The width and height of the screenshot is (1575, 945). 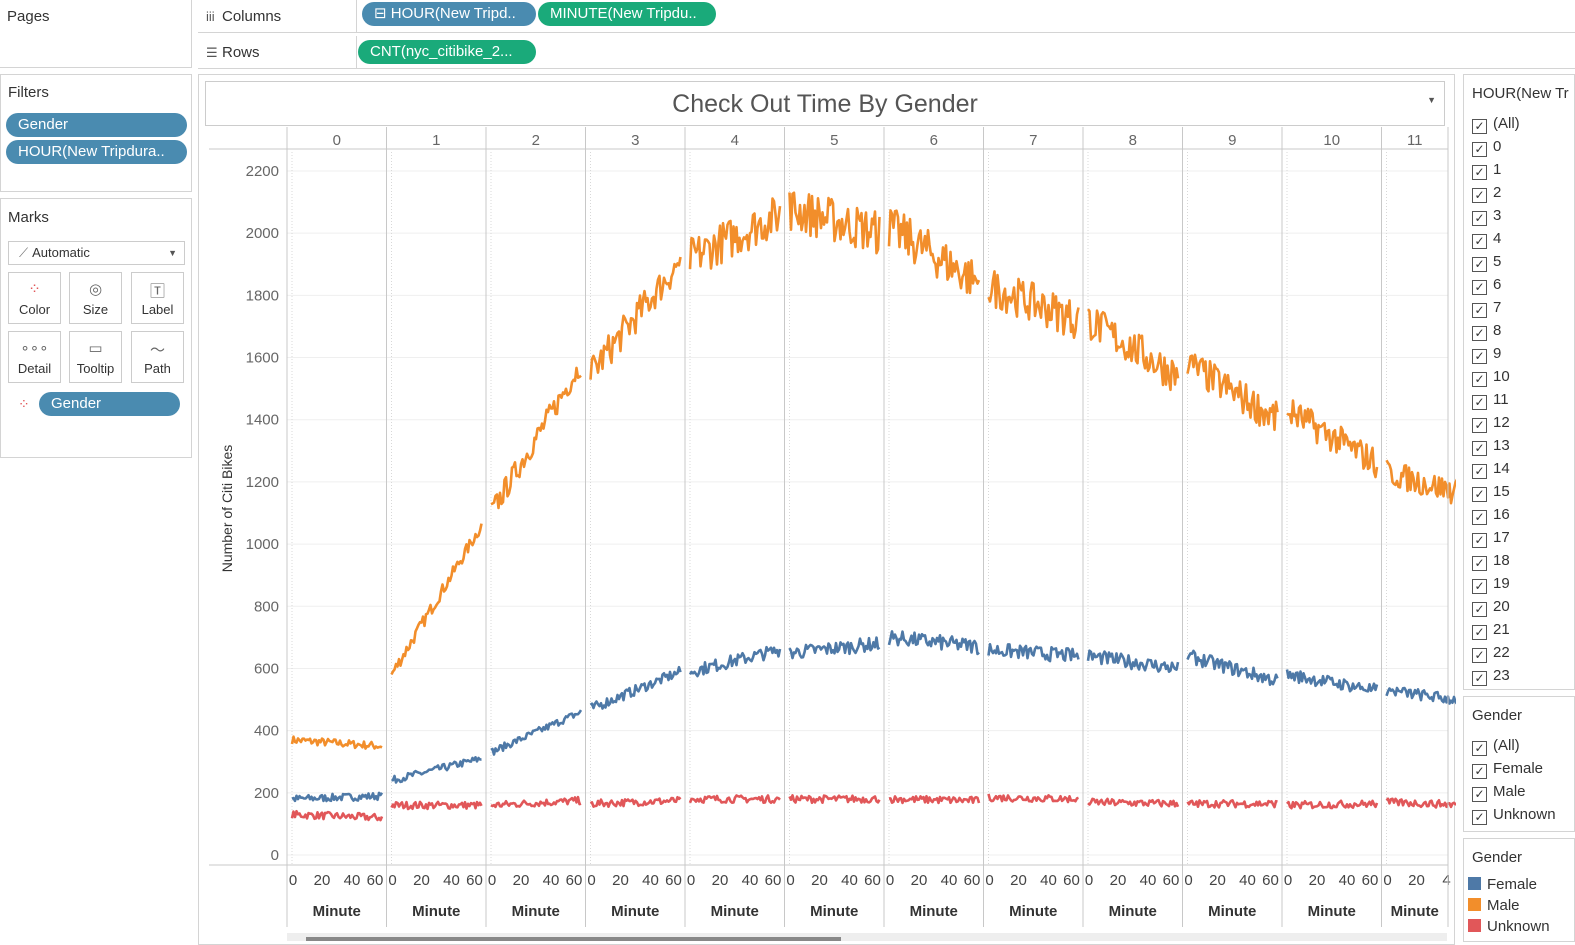 I want to click on hour-filter-item-12: ✓ 11, so click(x=1490, y=400).